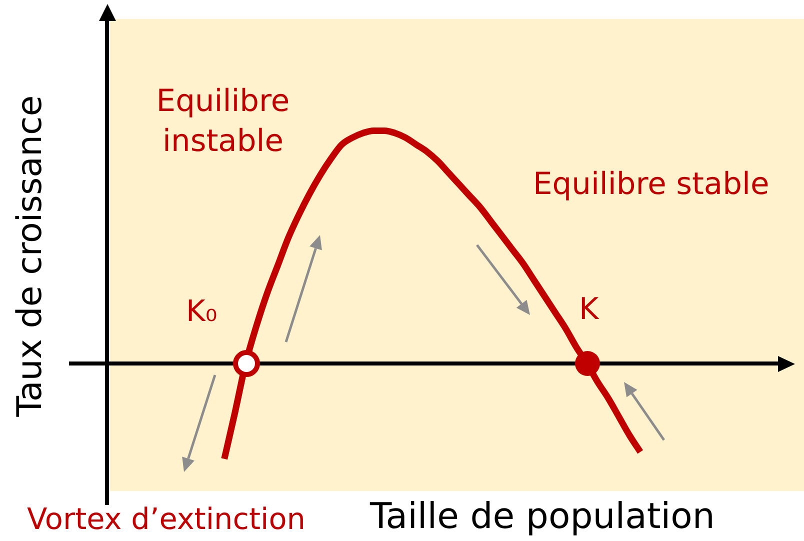 The height and width of the screenshot is (541, 804). Describe the element at coordinates (166, 519) in the screenshot. I see `text: Vortex d’extinction` at that location.